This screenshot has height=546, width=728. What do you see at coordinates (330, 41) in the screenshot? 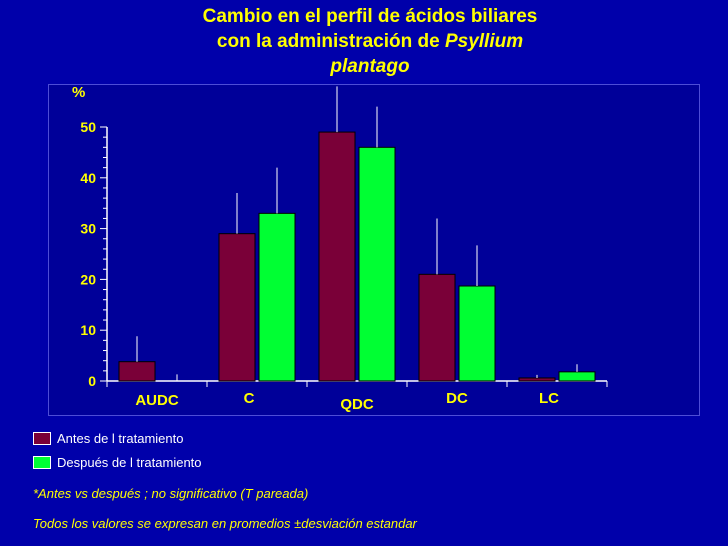
I see `title-line-2-prefix: con la administración de` at bounding box center [330, 41].